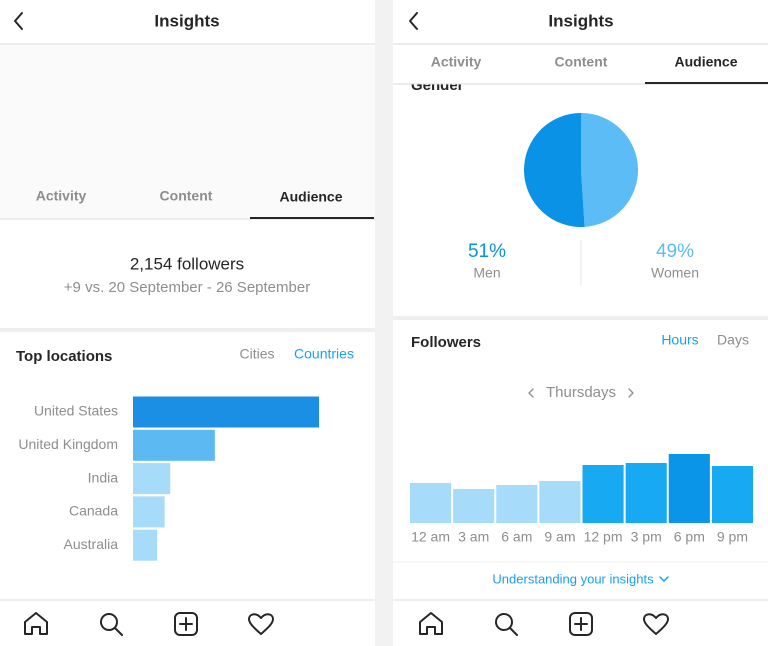  I want to click on x-tick-label: 12 am, so click(430, 537).